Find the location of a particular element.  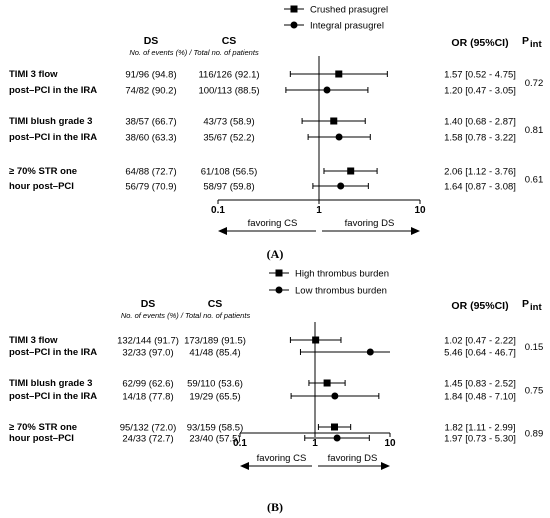

legend-label: Crushed prasugrel is located at coordinates (349, 10).